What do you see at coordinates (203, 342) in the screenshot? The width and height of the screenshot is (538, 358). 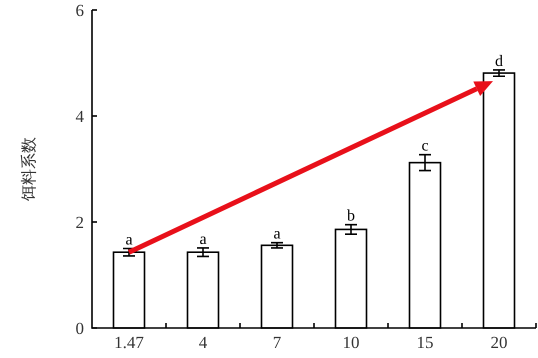 I see `x-tick-label: 4` at bounding box center [203, 342].